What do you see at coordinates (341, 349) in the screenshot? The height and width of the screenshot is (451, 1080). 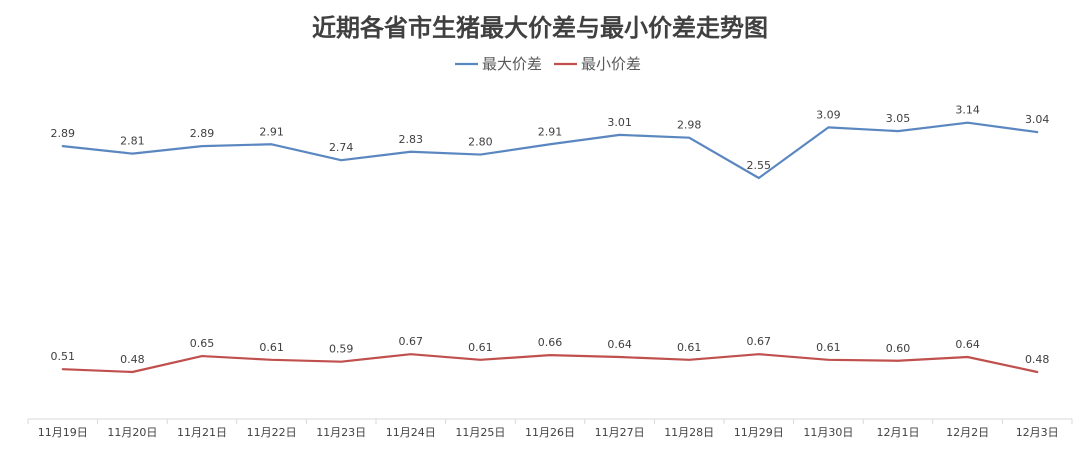 I see `data-label-min: 0.59` at bounding box center [341, 349].